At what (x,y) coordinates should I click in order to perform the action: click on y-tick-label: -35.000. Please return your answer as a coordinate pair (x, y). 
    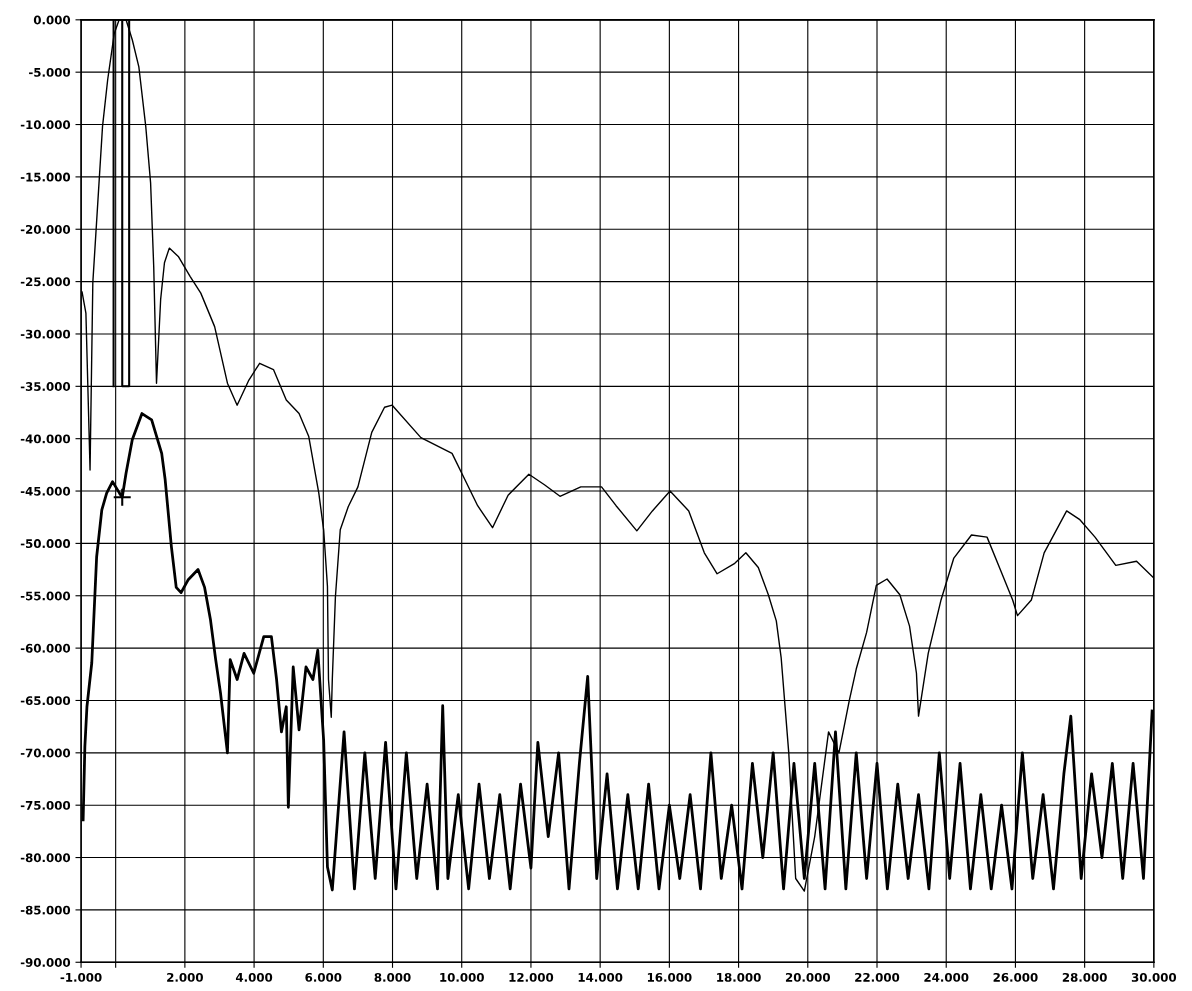
    Looking at the image, I should click on (45, 386).